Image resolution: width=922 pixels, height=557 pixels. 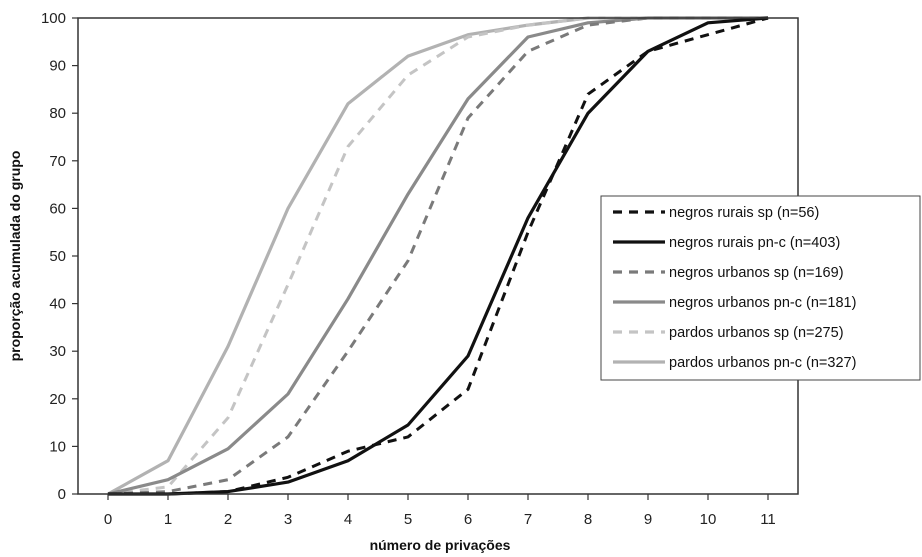 What do you see at coordinates (57, 446) in the screenshot?
I see `y-tick-label: 10` at bounding box center [57, 446].